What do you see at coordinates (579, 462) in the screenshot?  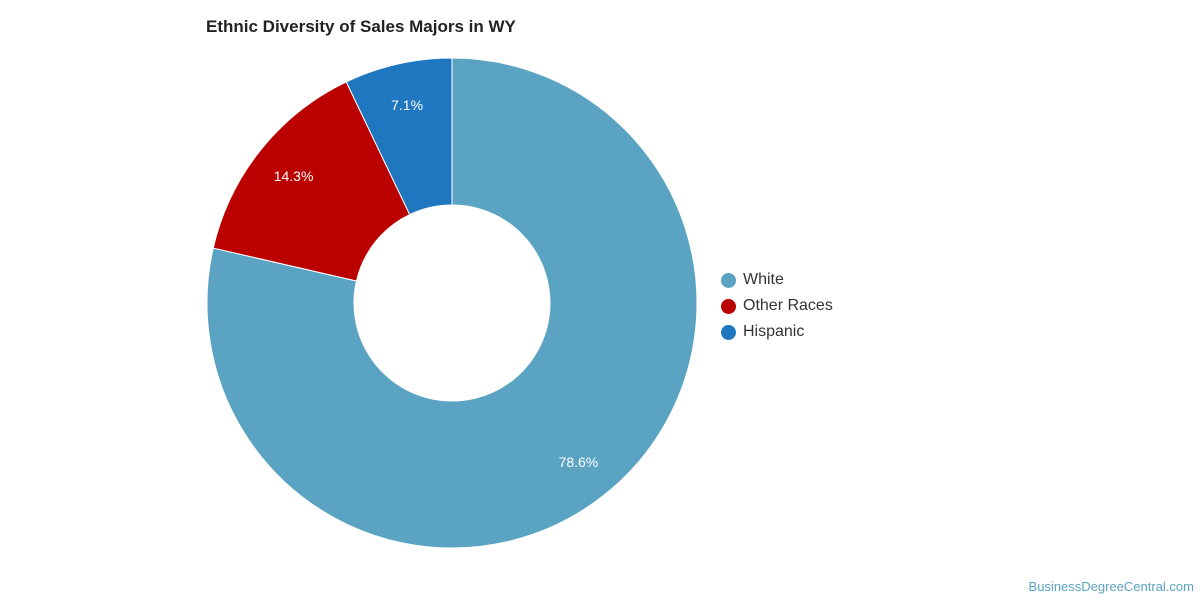 I see `slice-label-white: 78.6%` at bounding box center [579, 462].